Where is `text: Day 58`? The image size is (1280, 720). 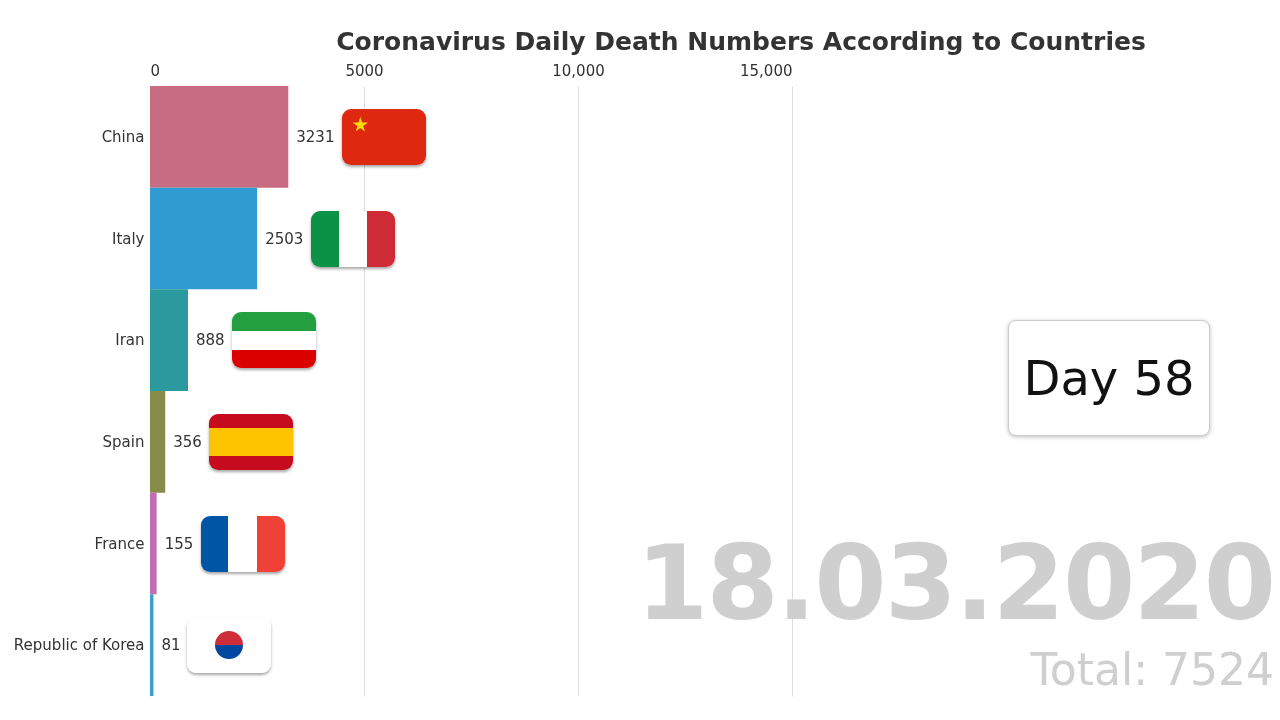 text: Day 58 is located at coordinates (1109, 378).